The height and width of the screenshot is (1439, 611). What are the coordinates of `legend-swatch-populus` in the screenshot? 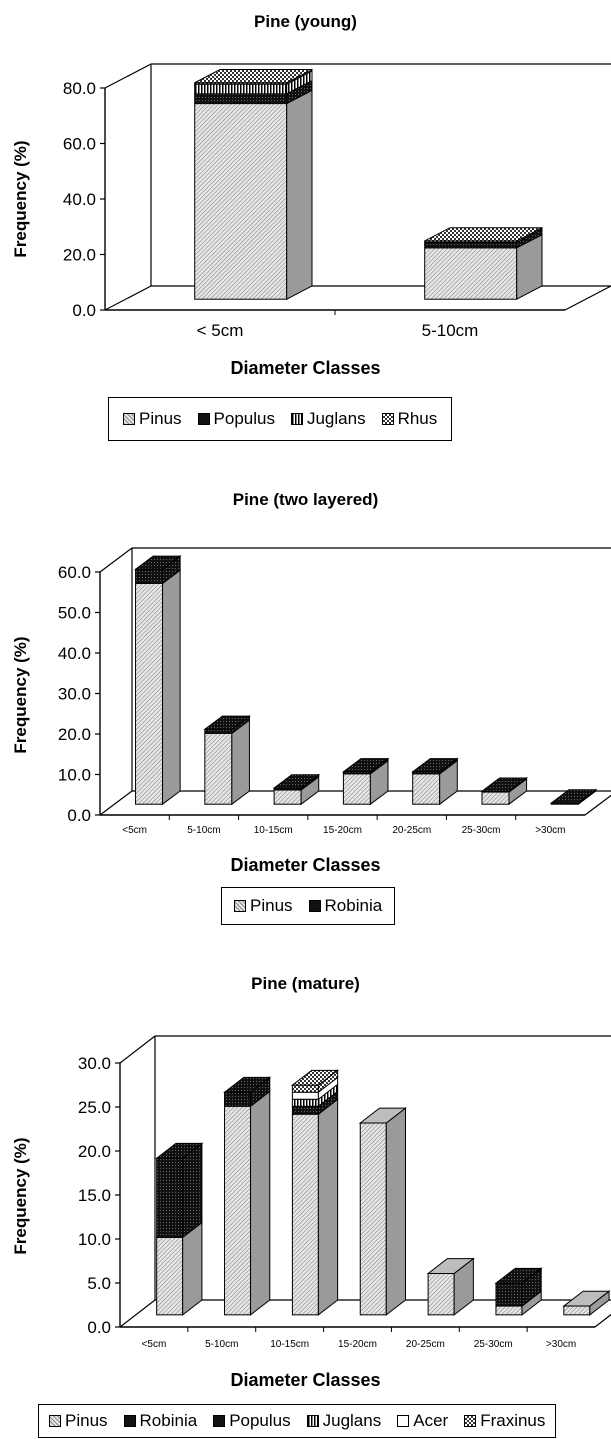 It's located at (203, 419).